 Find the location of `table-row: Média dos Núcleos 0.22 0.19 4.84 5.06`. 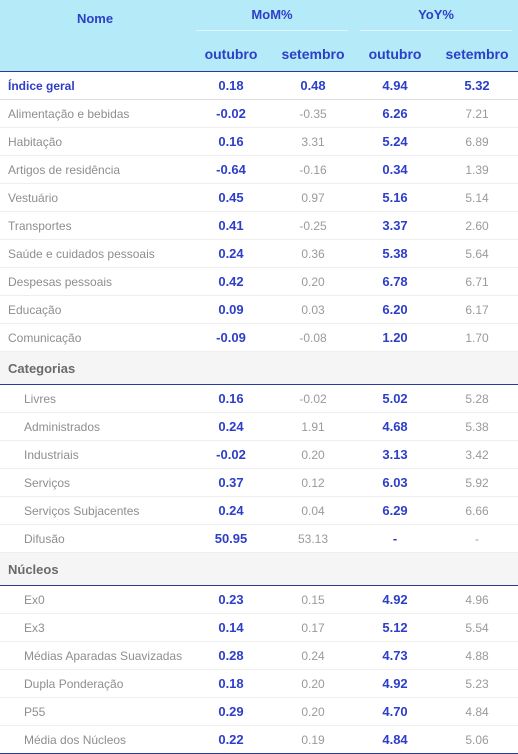

table-row: Média dos Núcleos 0.22 0.19 4.84 5.06 is located at coordinates (259, 739).